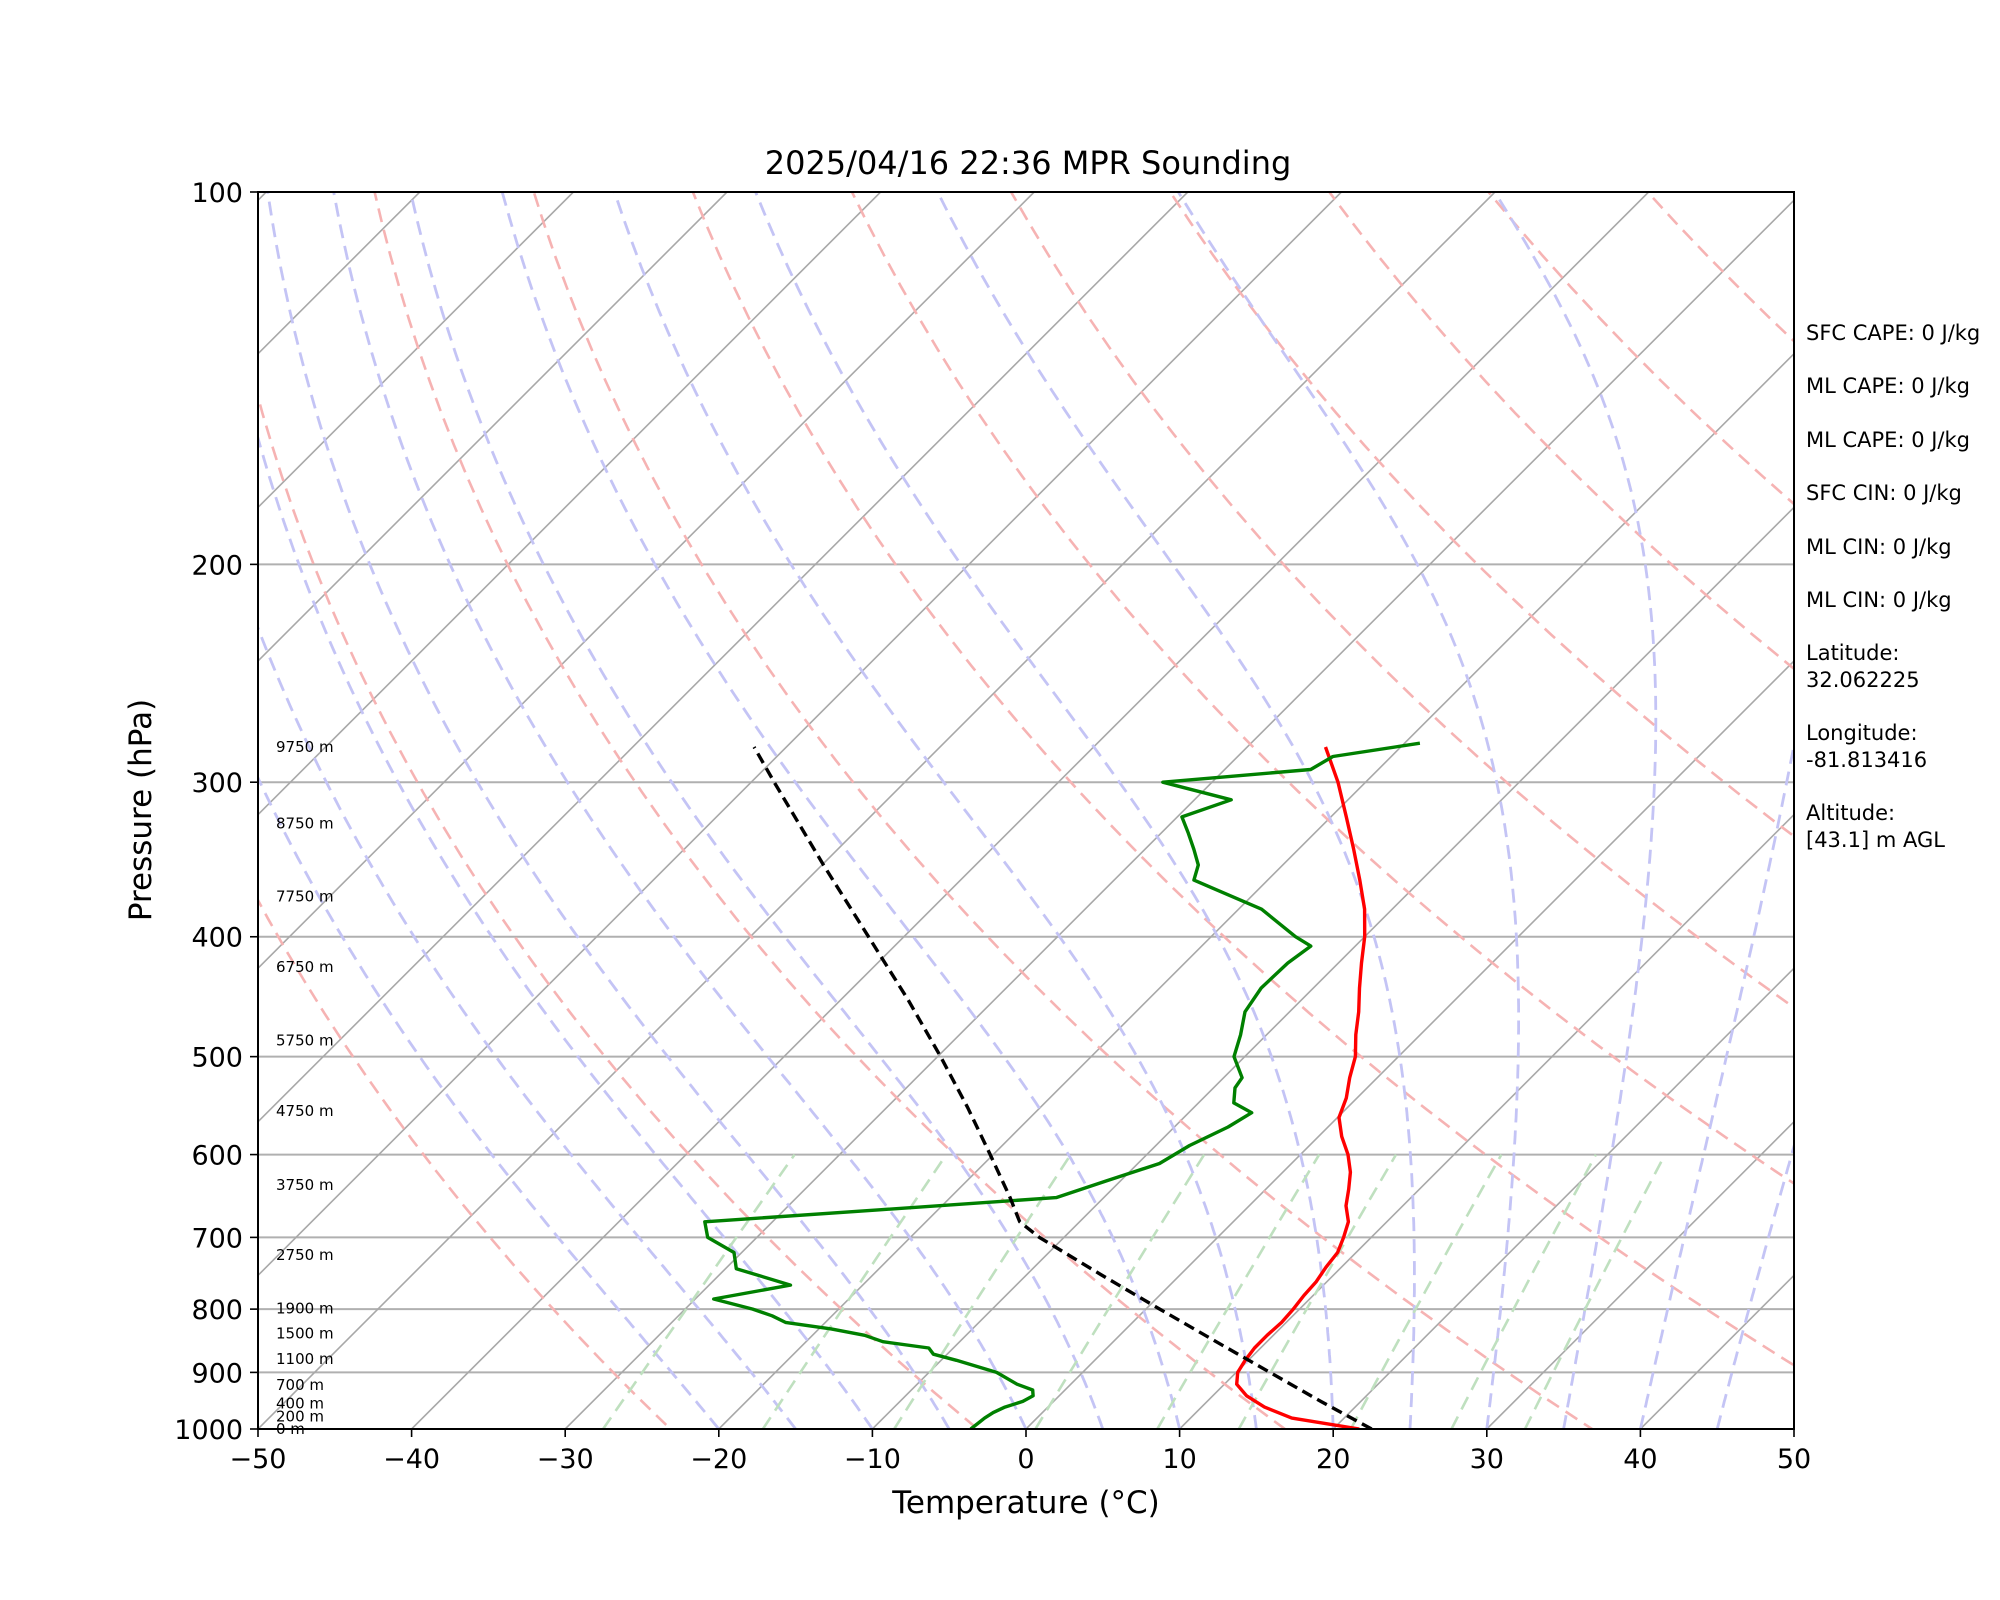  What do you see at coordinates (1028, 163) in the screenshot?
I see `chart-title: 2025/04/16 22:36 MPR Sounding` at bounding box center [1028, 163].